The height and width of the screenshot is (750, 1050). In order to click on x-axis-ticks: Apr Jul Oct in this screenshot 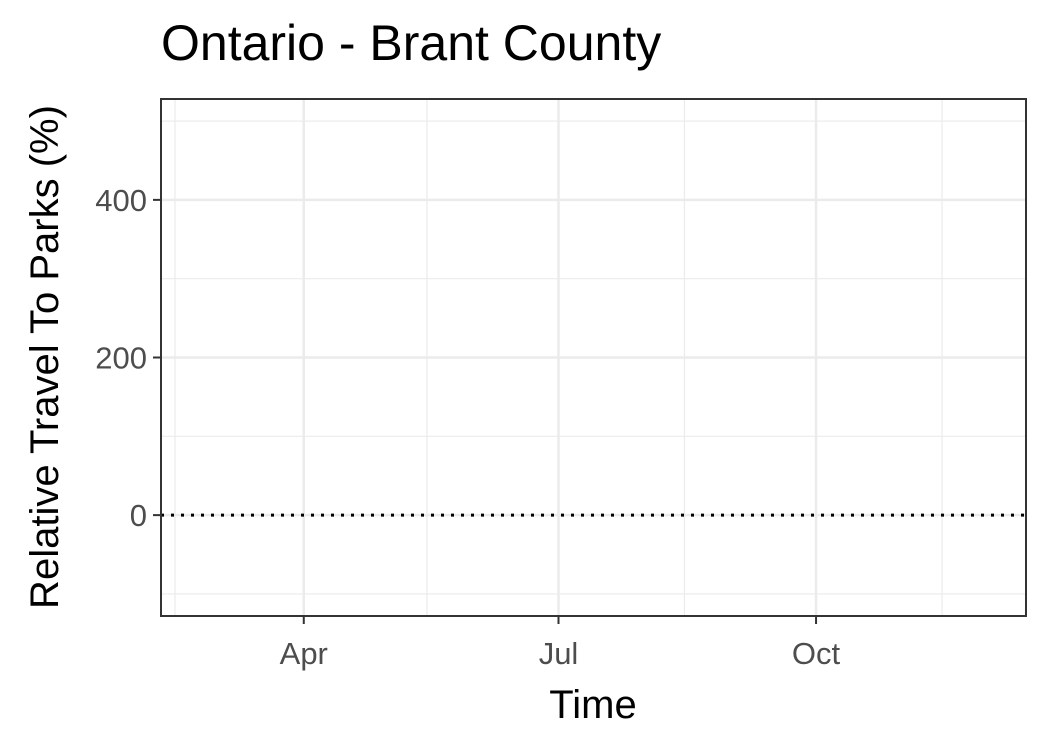, I will do `click(560, 643)`.